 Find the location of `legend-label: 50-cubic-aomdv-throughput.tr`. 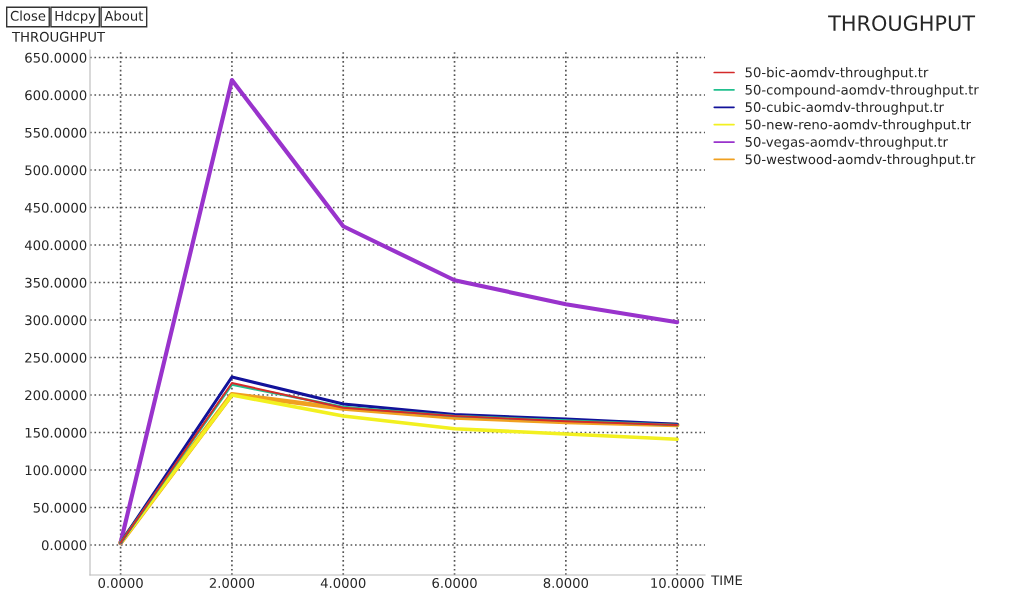

legend-label: 50-cubic-aomdv-throughput.tr is located at coordinates (844, 108).